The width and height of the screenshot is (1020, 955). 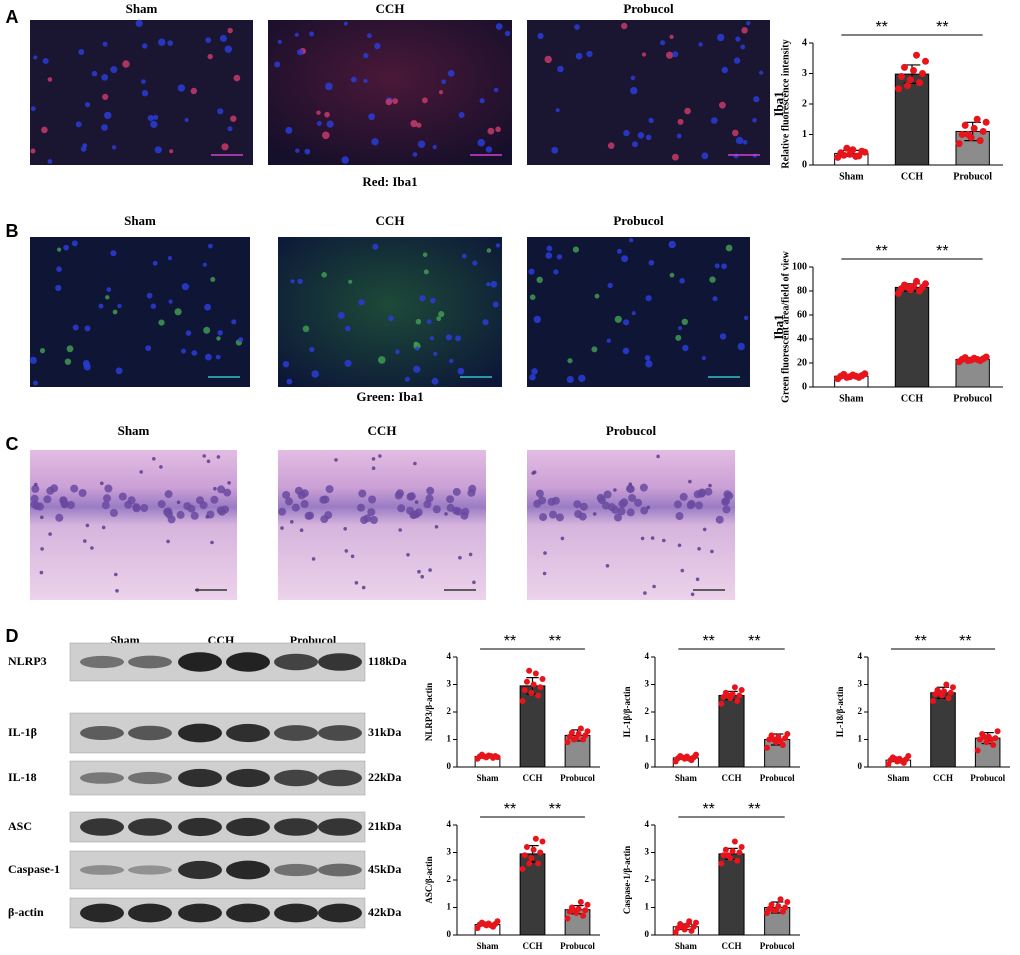 What do you see at coordinates (965, 641) in the screenshot?
I see `significance-label: **` at bounding box center [965, 641].